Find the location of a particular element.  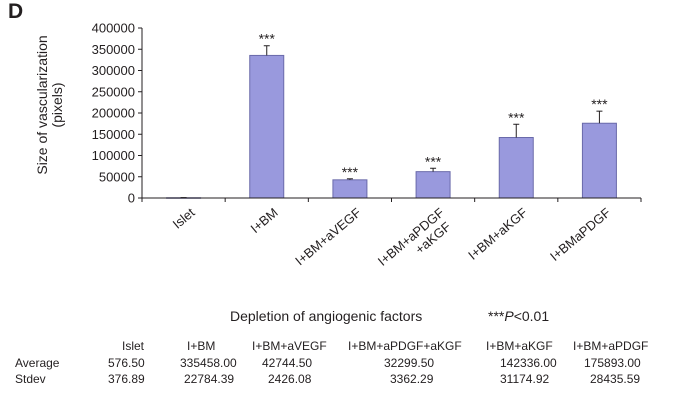

y-tick-label: 200000 is located at coordinates (113, 113).